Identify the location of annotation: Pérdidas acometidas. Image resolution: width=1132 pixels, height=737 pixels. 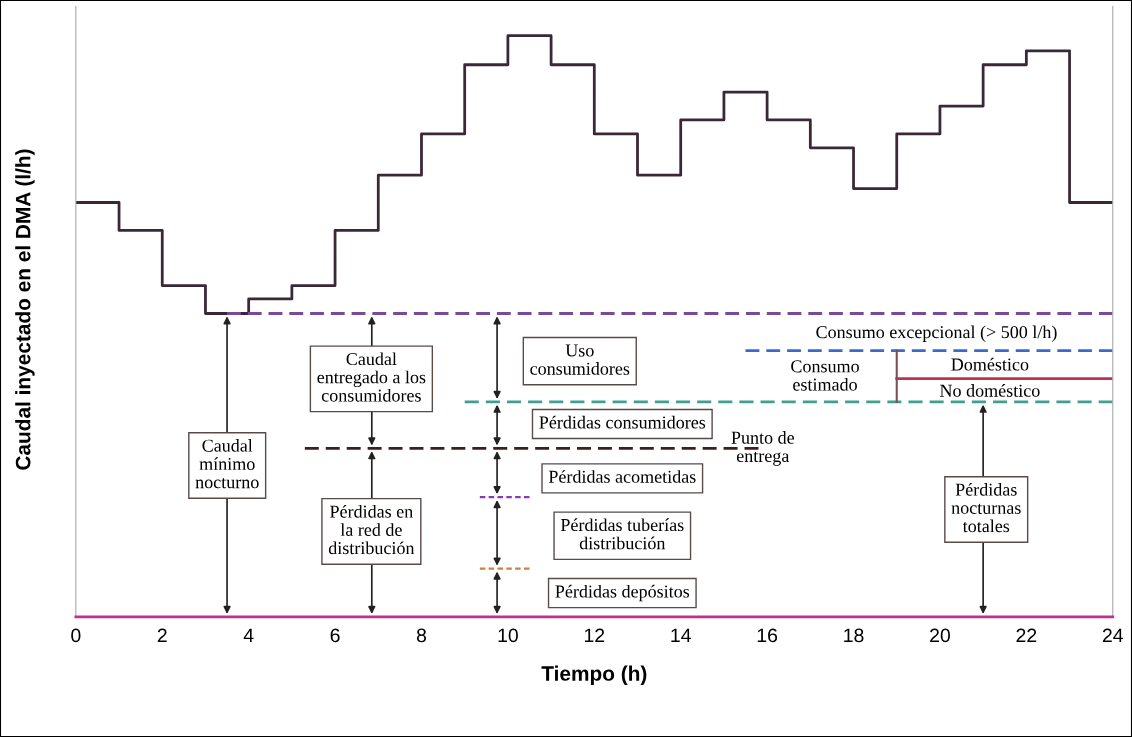
(622, 476).